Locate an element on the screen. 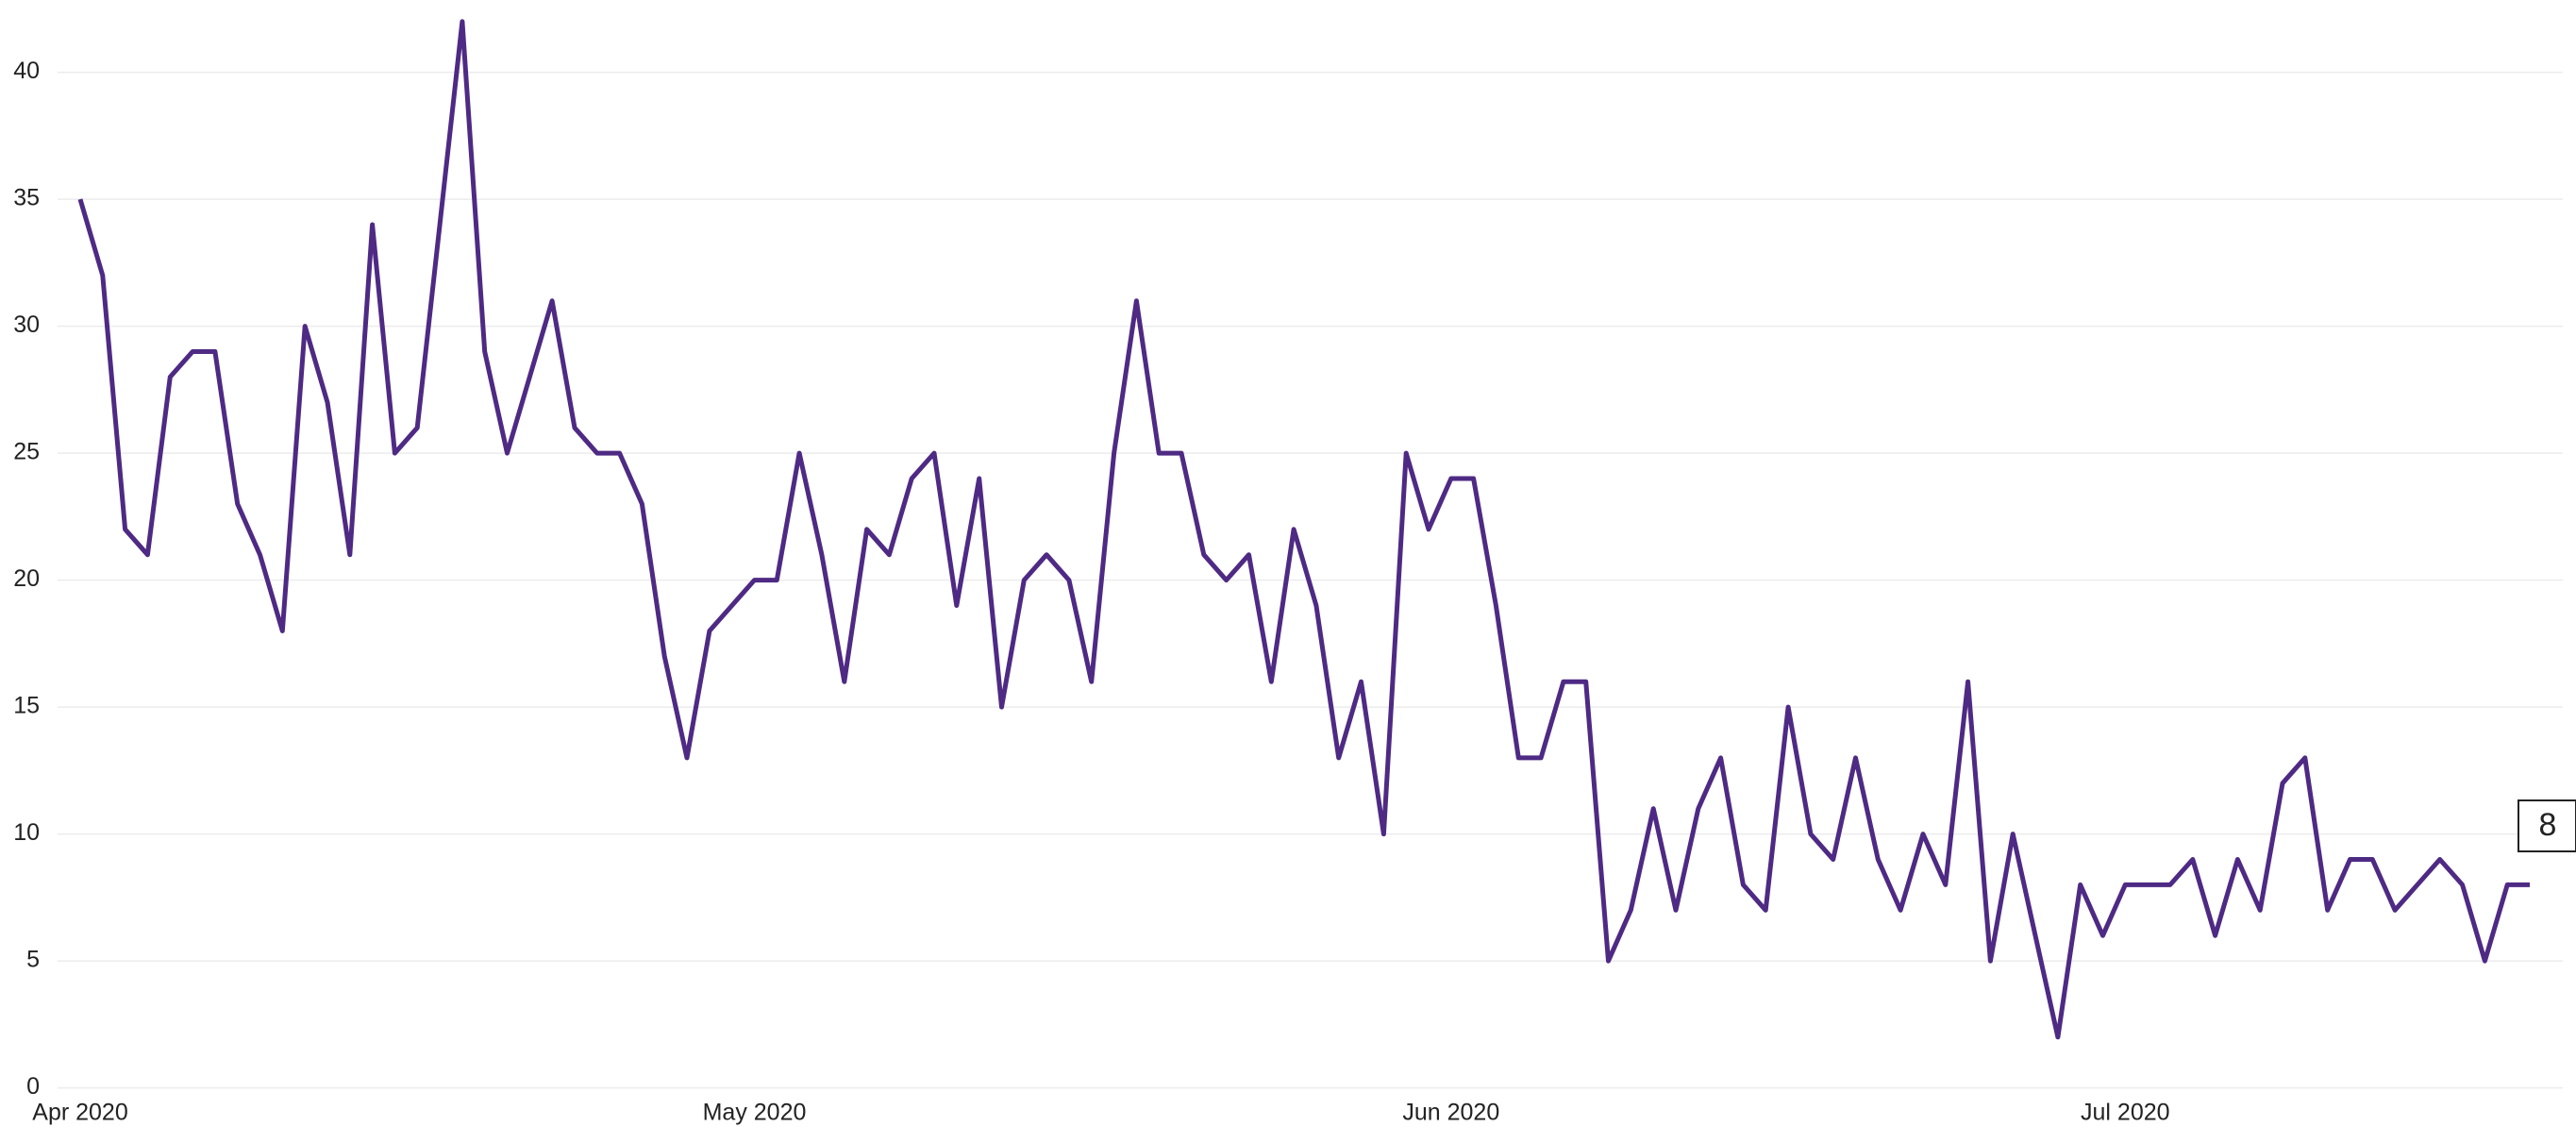 This screenshot has height=1127, width=2576. x-tick-label: Apr 2020 is located at coordinates (79, 1113).